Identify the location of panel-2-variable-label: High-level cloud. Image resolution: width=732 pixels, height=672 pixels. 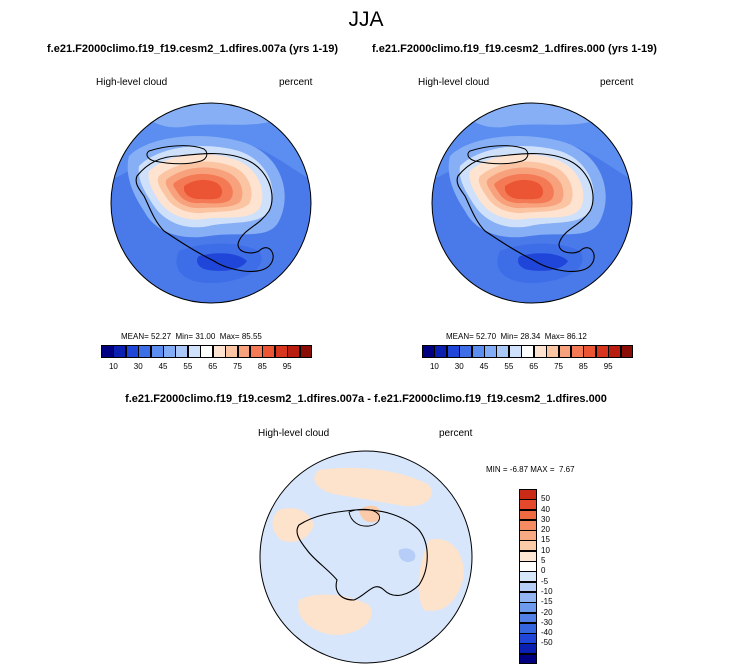
(454, 82).